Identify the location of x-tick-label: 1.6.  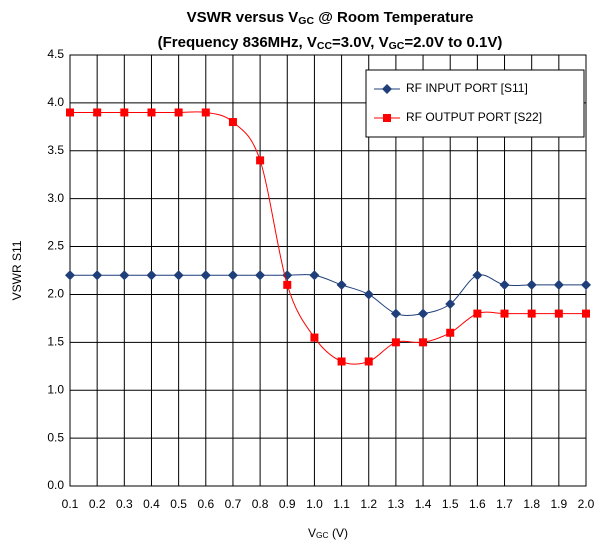
(477, 504).